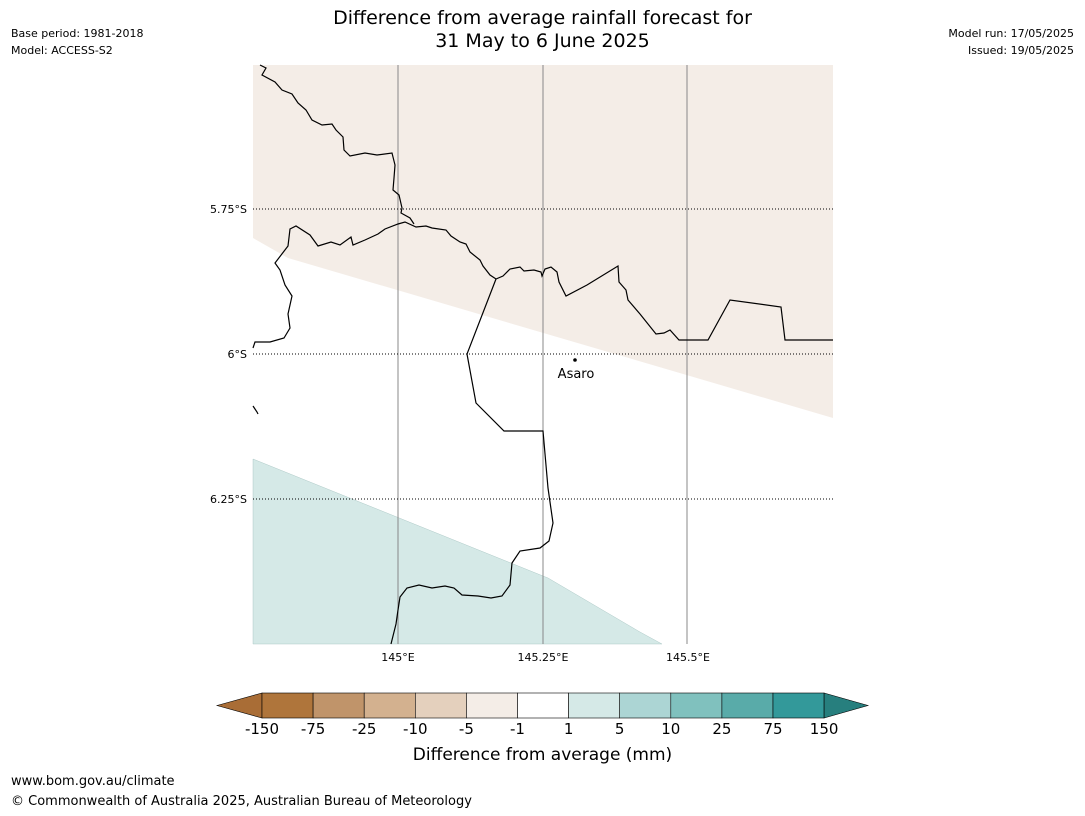 The image size is (1085, 816). Describe the element at coordinates (542, 41) in the screenshot. I see `title-line-2: 31 May to 6 June 2025` at that location.